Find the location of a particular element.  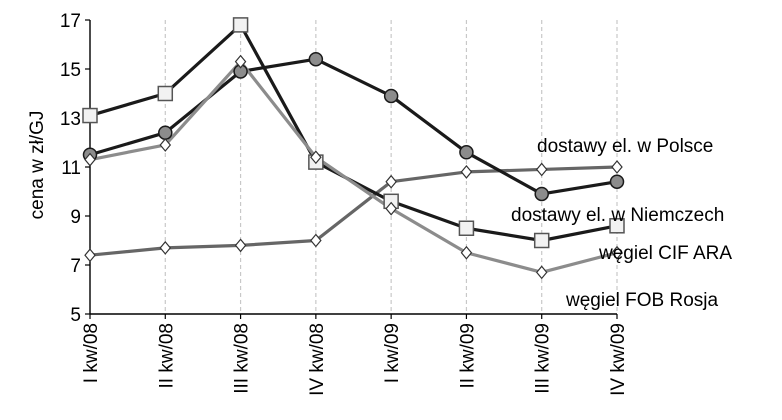

x-tick-label: III kw/08 is located at coordinates (242, 358).